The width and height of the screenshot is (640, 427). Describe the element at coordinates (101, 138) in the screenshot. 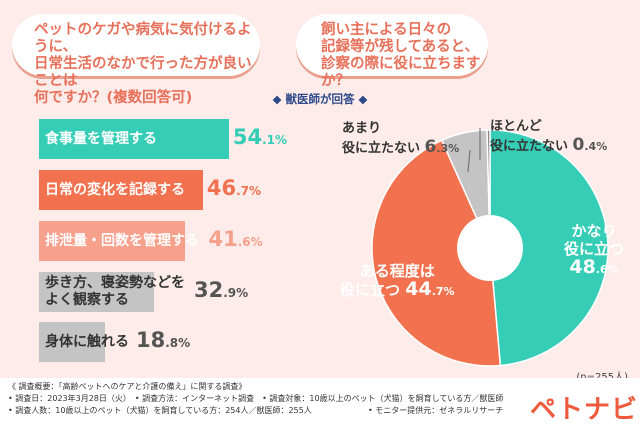

I see `bar-label: 食事量を管理する` at that location.